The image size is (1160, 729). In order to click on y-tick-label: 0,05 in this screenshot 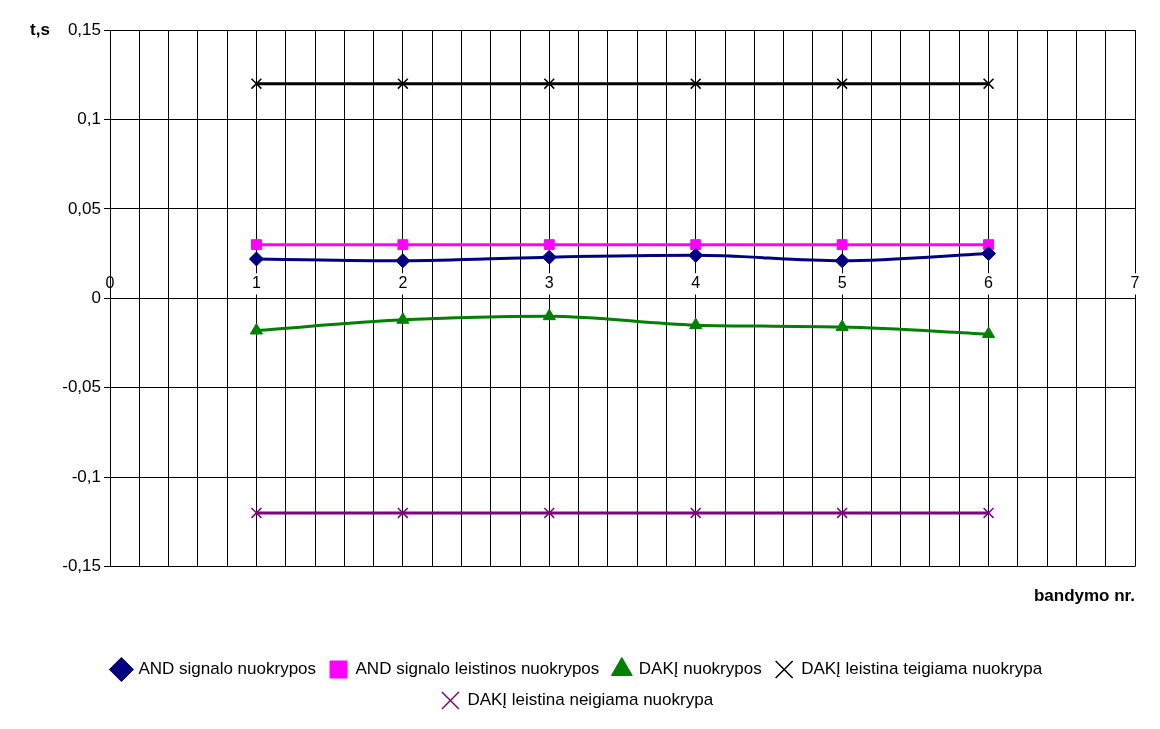, I will do `click(84, 208)`.